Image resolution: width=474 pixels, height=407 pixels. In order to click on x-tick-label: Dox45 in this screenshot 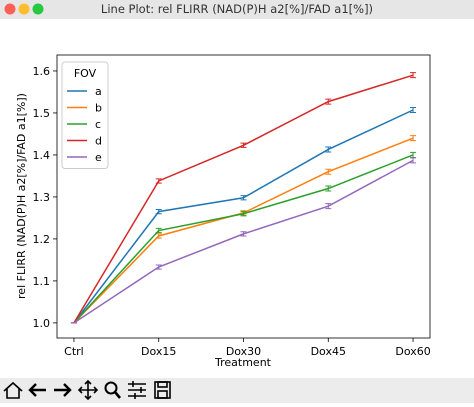, I will do `click(328, 351)`.